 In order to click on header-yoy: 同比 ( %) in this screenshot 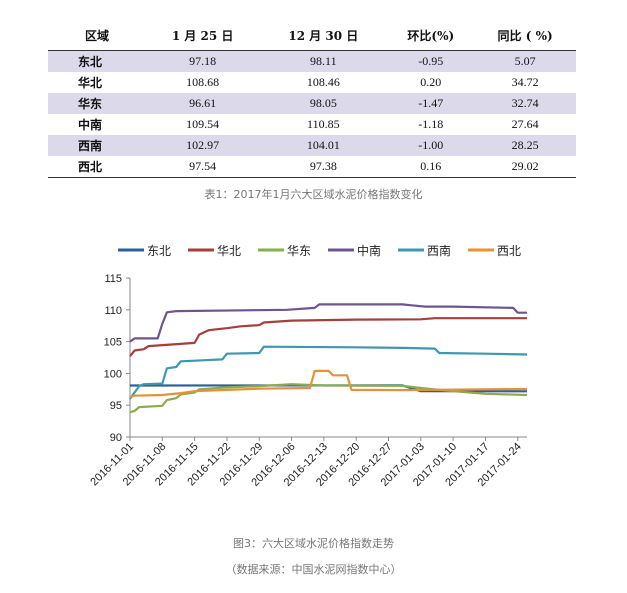, I will do `click(525, 35)`.